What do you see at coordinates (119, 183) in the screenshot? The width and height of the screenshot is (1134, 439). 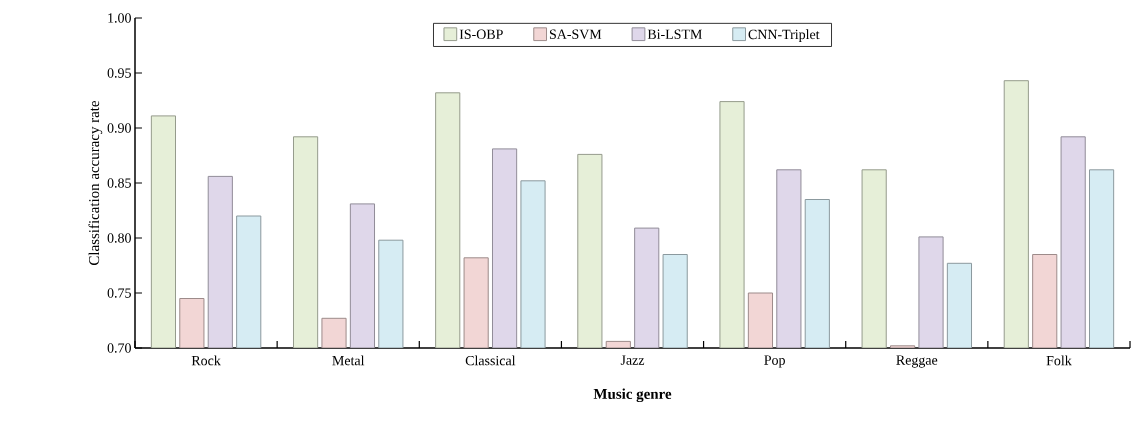 I see `y-tick-label: 0.85` at bounding box center [119, 183].